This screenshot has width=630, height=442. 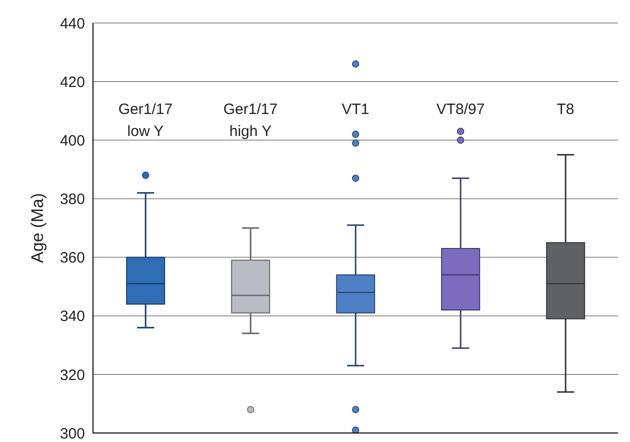 I want to click on x-tick-label: VT1, so click(x=356, y=109).